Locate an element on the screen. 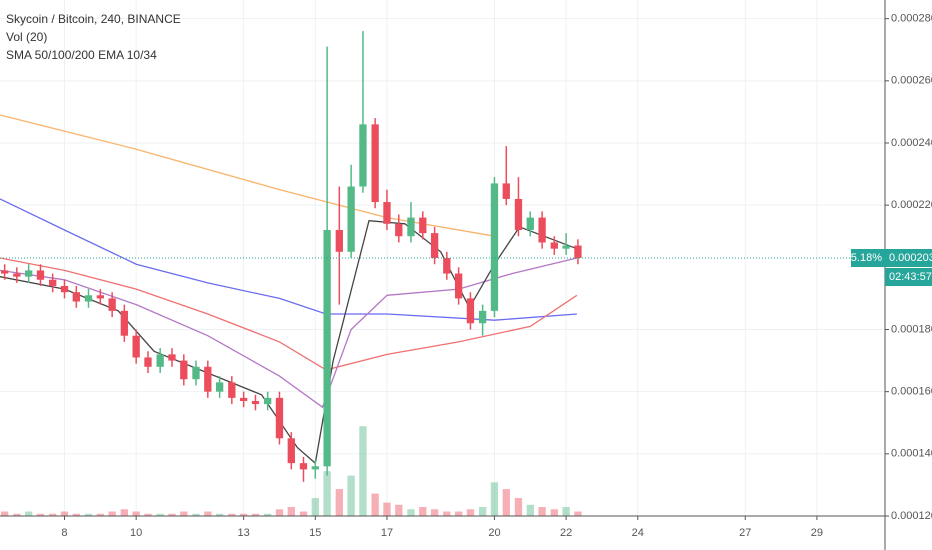 This screenshot has width=932, height=550. change-label: 5.18% is located at coordinates (866, 258).